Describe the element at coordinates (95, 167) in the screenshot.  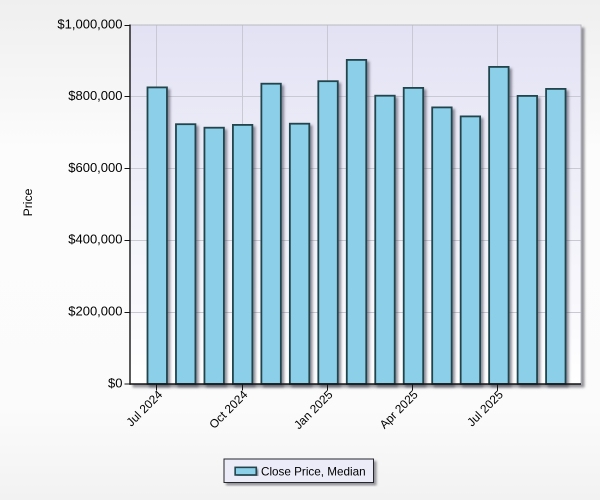
I see `svg-text: $600,000` at that location.